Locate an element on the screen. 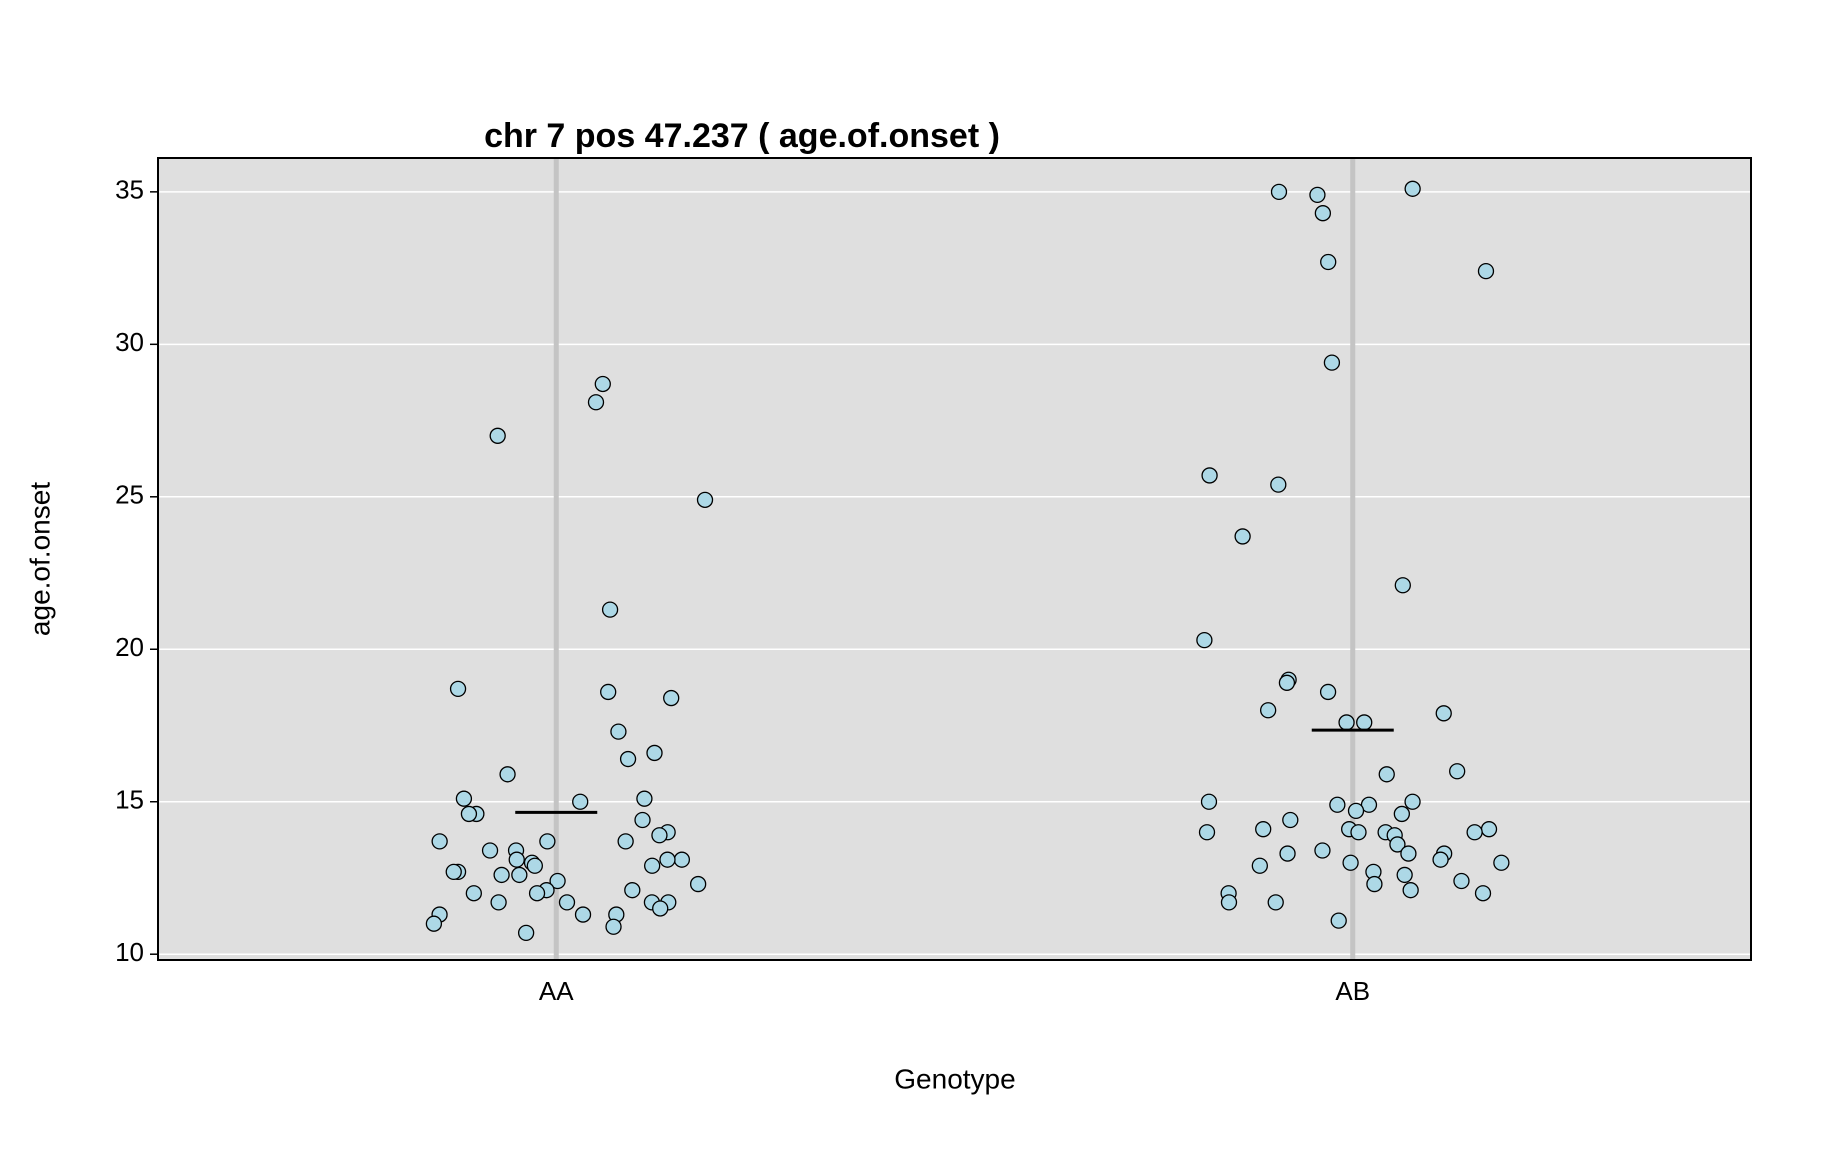 Image resolution: width=1824 pixels, height=1152 pixels. y-tick-label: 25 is located at coordinates (129, 495).